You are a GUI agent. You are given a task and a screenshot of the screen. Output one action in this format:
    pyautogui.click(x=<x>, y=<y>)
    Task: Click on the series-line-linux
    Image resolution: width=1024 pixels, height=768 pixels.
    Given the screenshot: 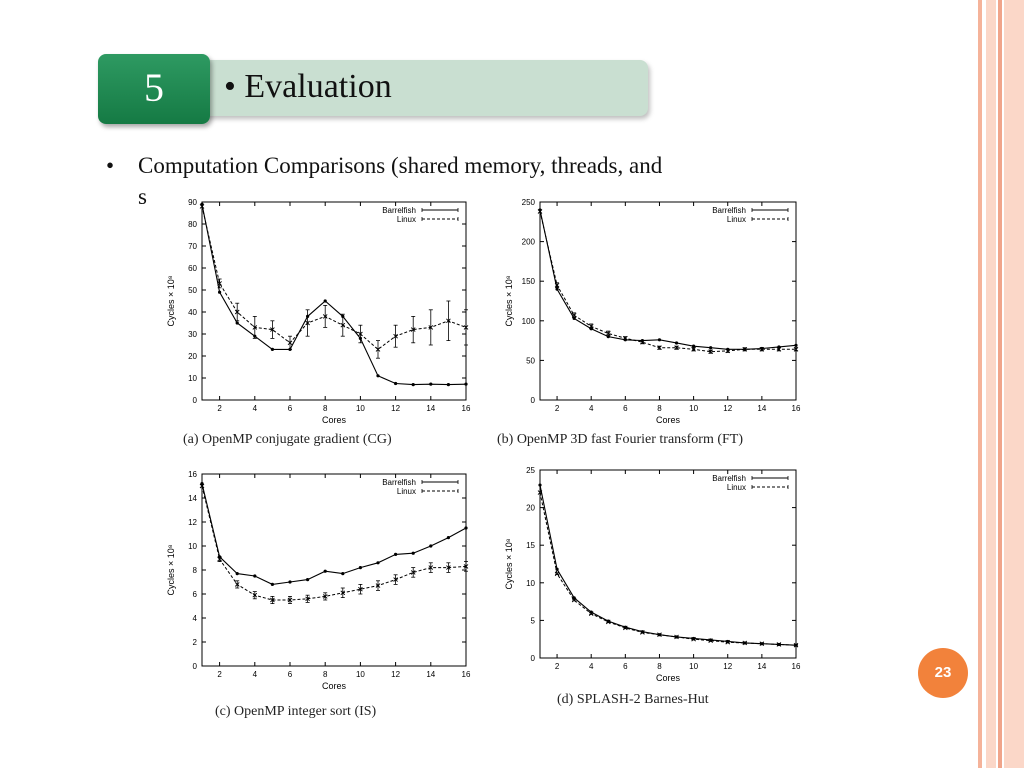 What is the action you would take?
    pyautogui.click(x=334, y=543)
    